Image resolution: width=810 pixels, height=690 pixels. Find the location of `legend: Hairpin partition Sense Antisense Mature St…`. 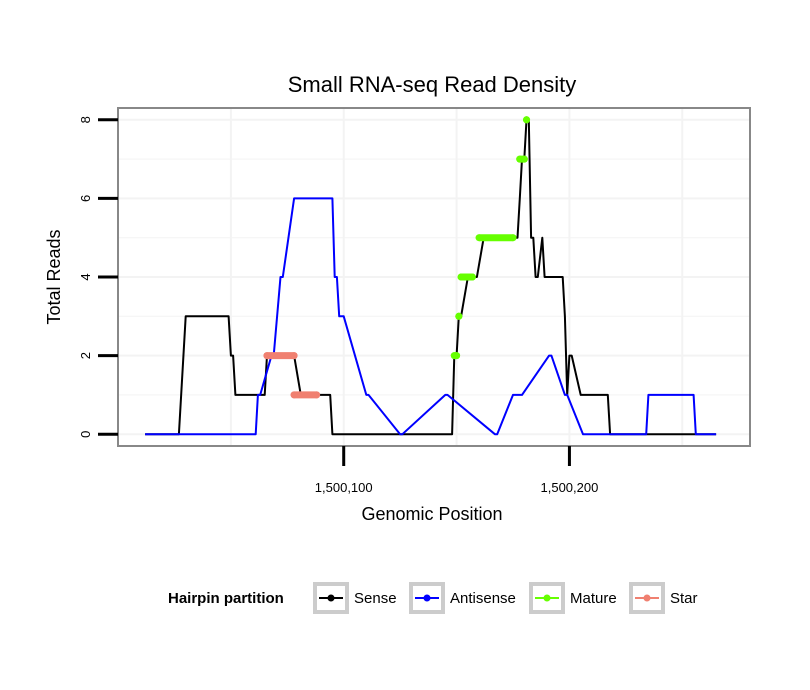

legend: Hairpin partition Sense Antisense Mature St… is located at coordinates (433, 598).